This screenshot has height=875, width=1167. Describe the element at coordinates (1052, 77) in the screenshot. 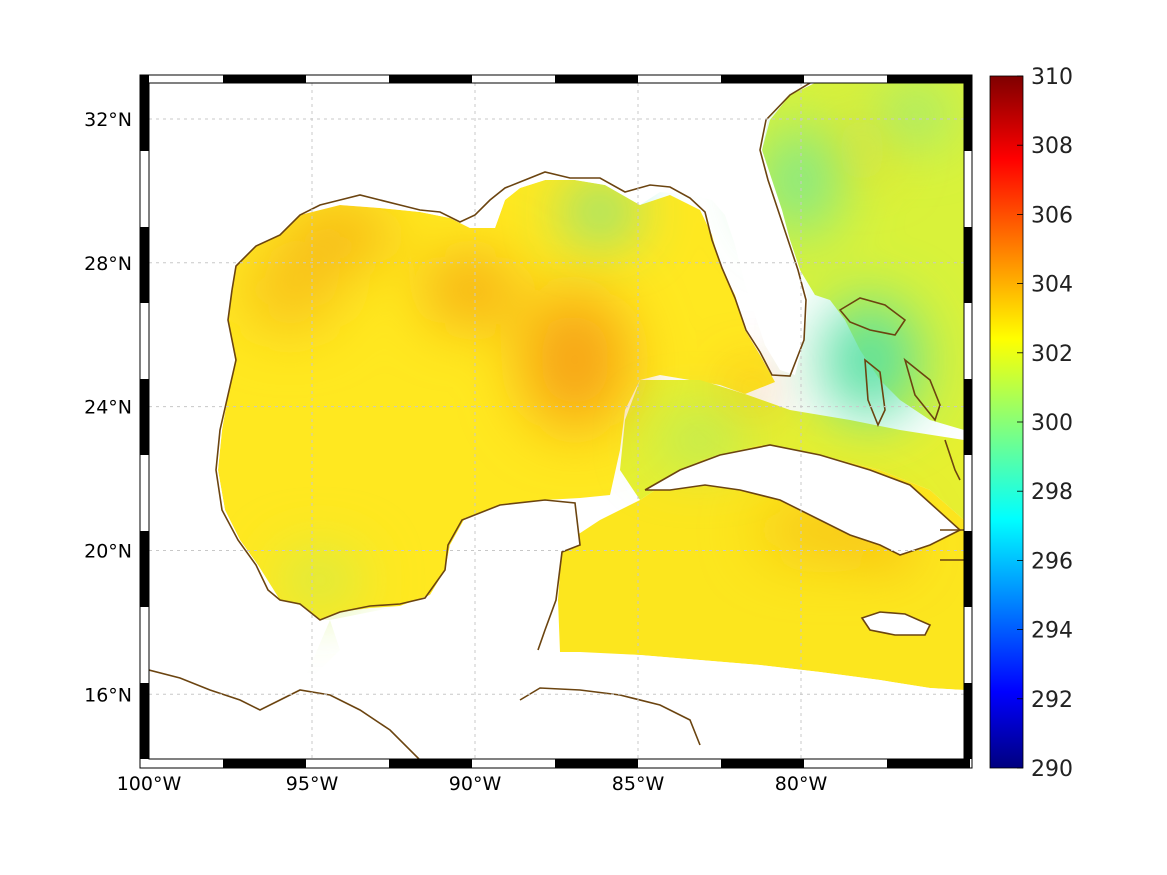

I see `colorbar-tick-label: 310` at that location.